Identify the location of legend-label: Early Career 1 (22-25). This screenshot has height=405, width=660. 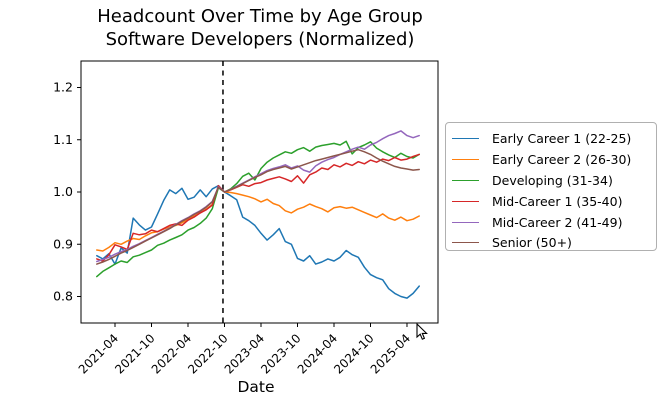
(562, 138).